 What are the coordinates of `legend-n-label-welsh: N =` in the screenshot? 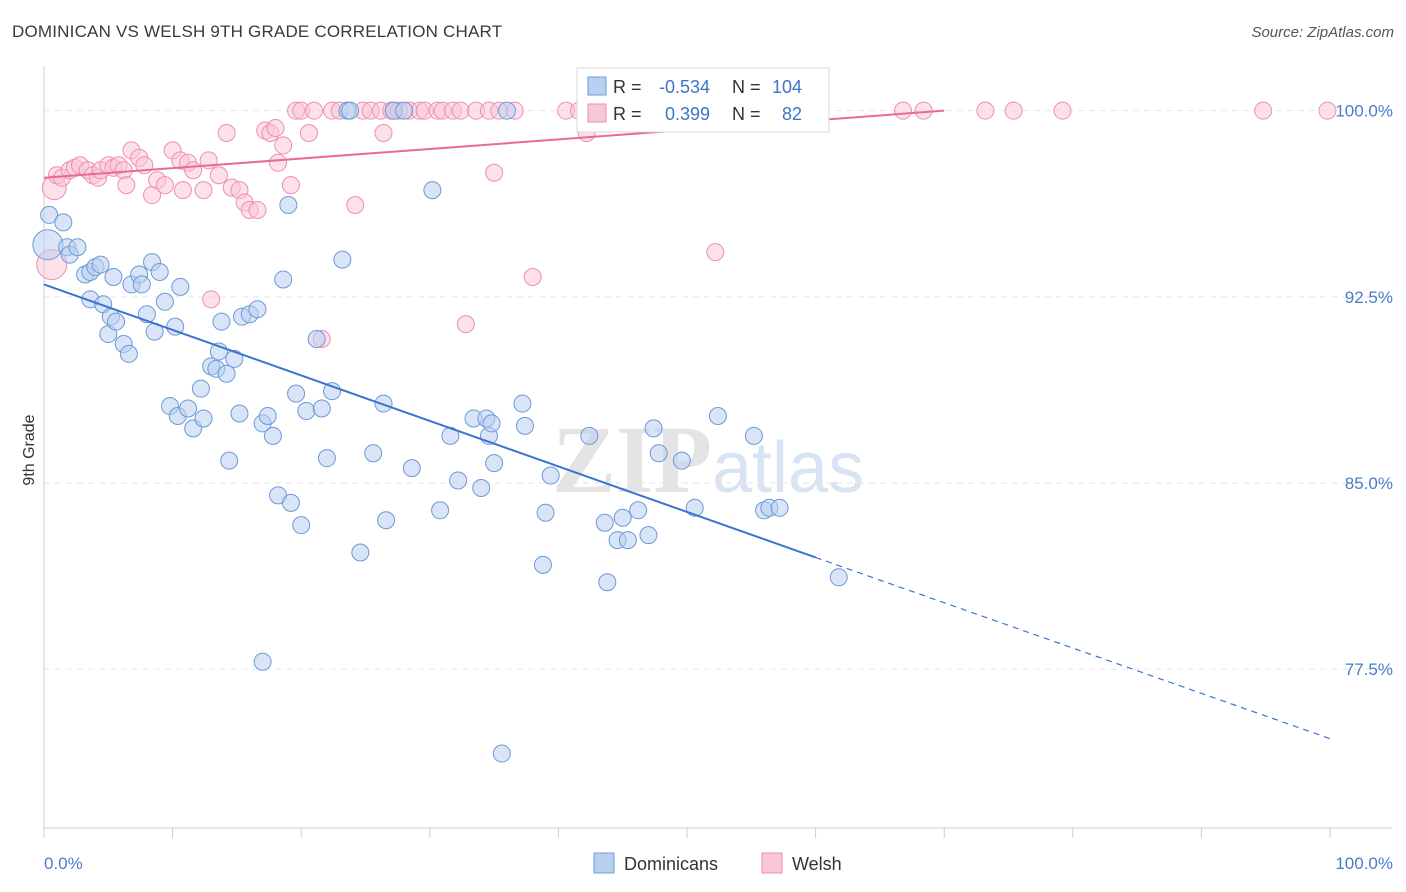 It's located at (746, 114).